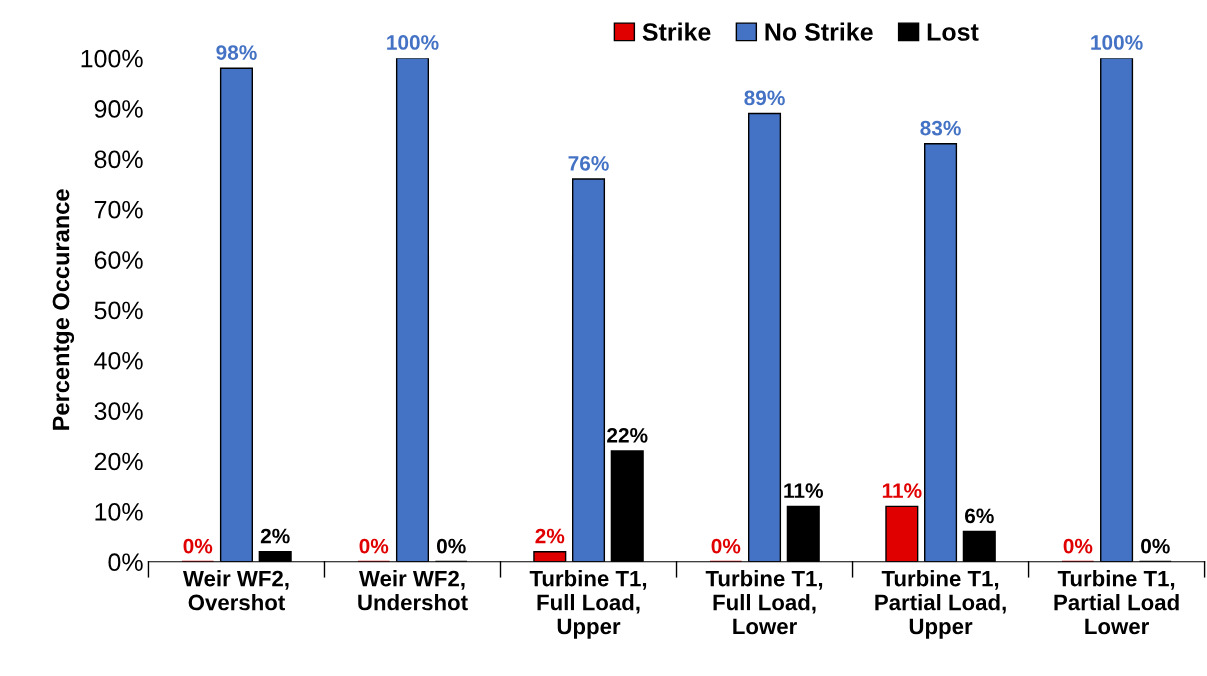 Image resolution: width=1207 pixels, height=676 pixels. I want to click on x-tick-label: Turbine T1, Full Load, Upper, so click(588, 604).